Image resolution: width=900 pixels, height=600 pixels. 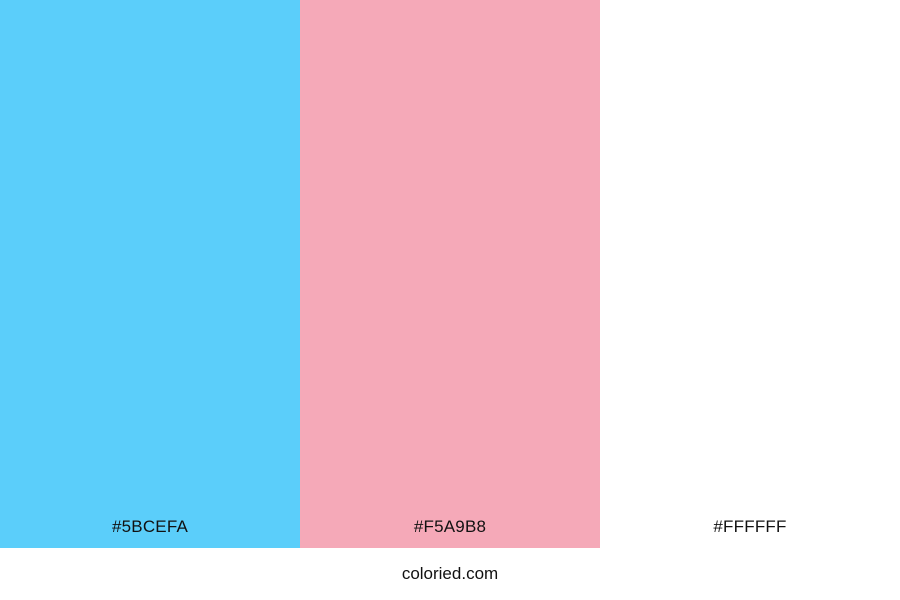 I want to click on site-credit: coloried.com, so click(x=450, y=573).